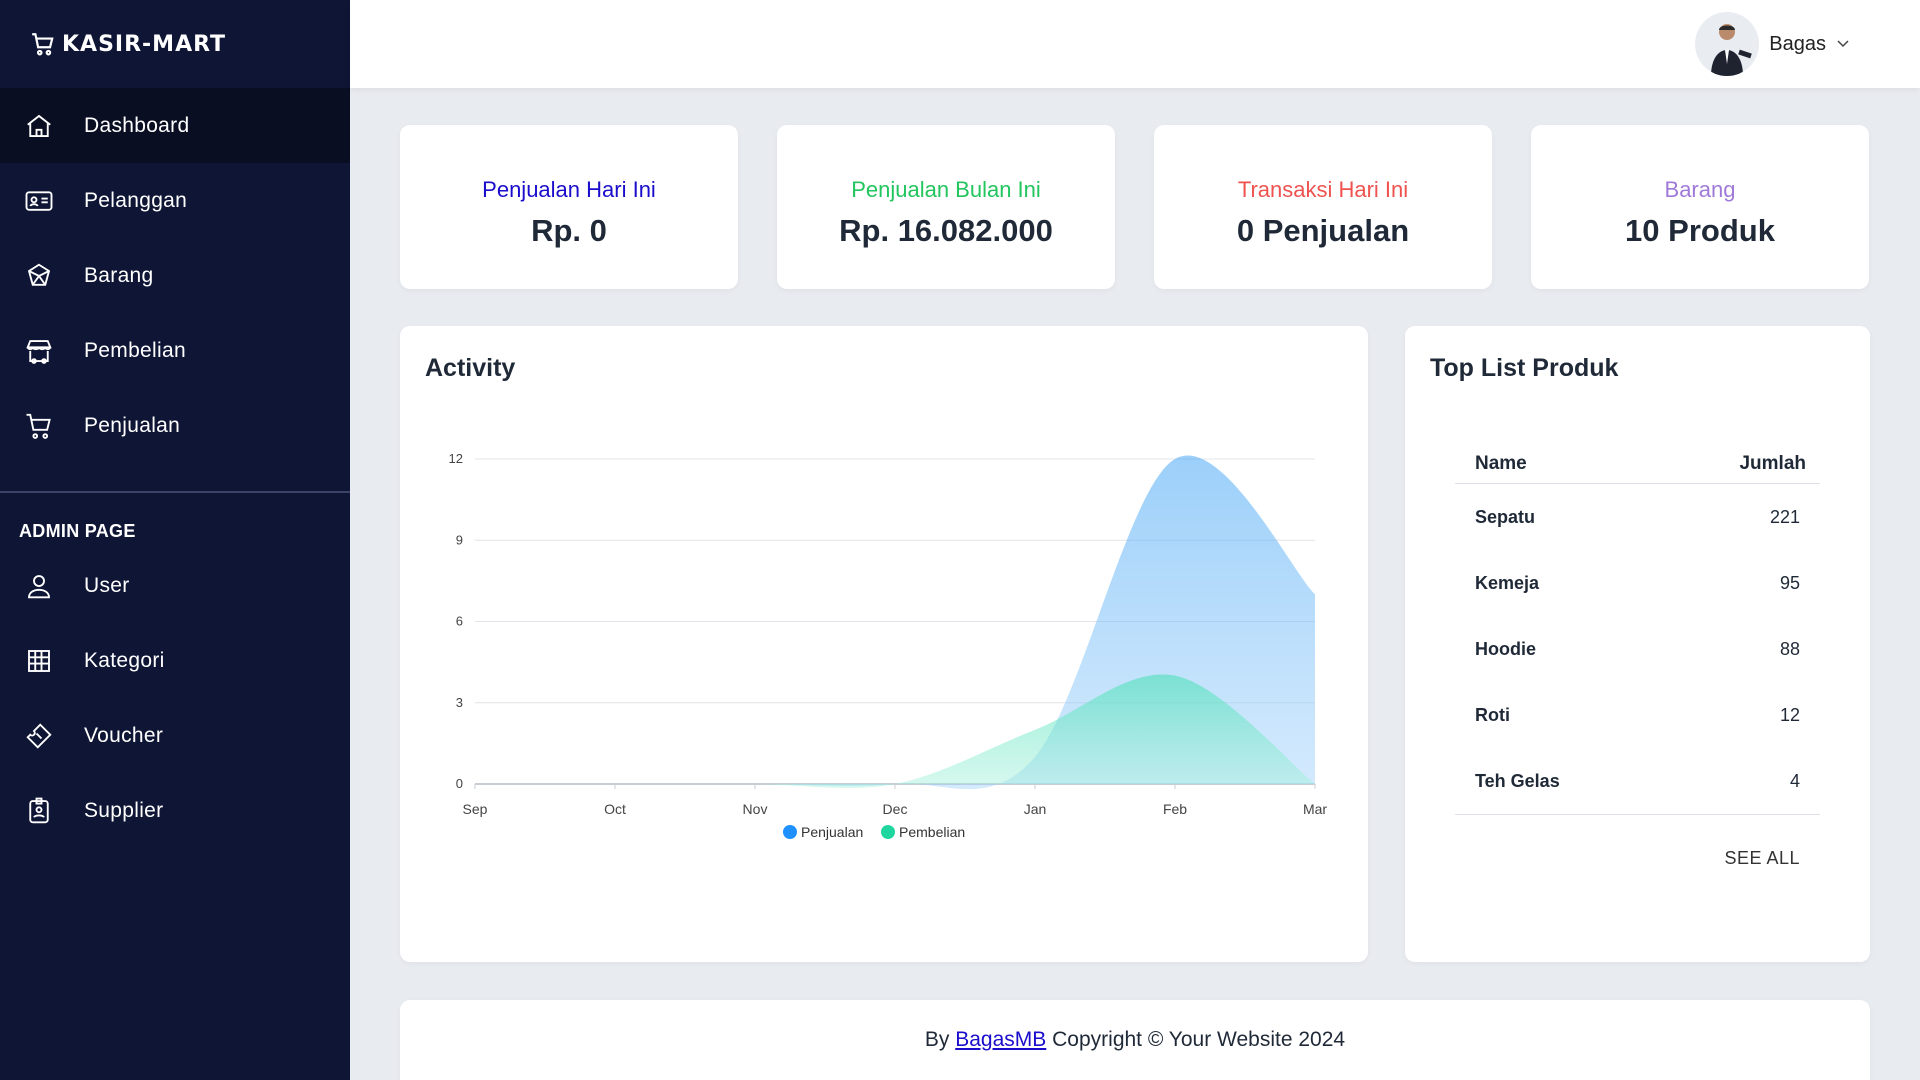 The image size is (1920, 1080). What do you see at coordinates (459, 539) in the screenshot?
I see `y-tick-label: 9` at bounding box center [459, 539].